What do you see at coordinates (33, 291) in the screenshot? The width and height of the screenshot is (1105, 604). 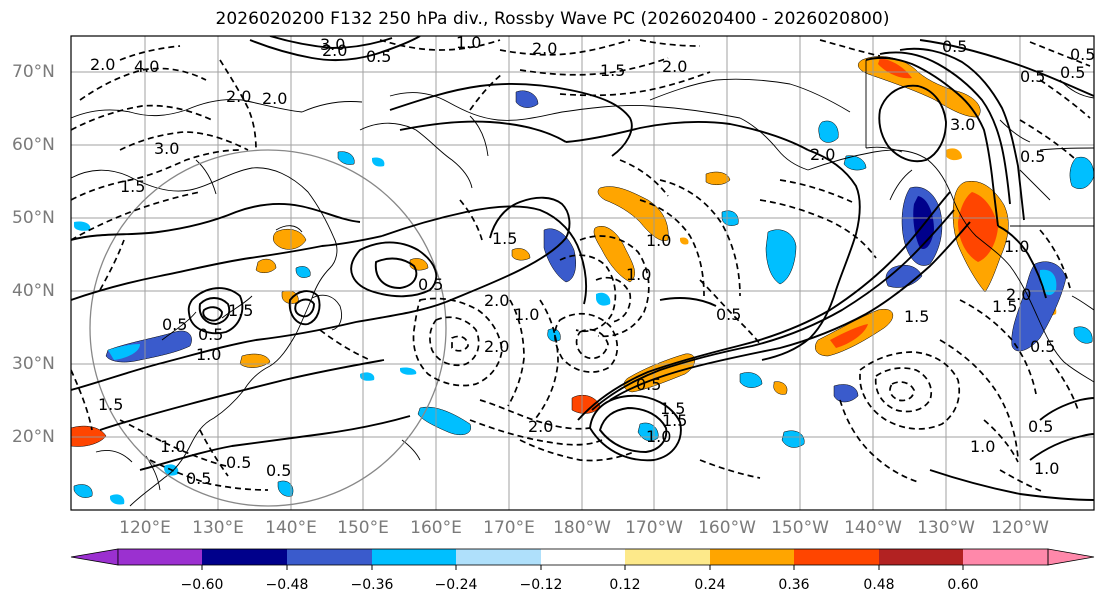 I see `lat-label: 40°N` at bounding box center [33, 291].